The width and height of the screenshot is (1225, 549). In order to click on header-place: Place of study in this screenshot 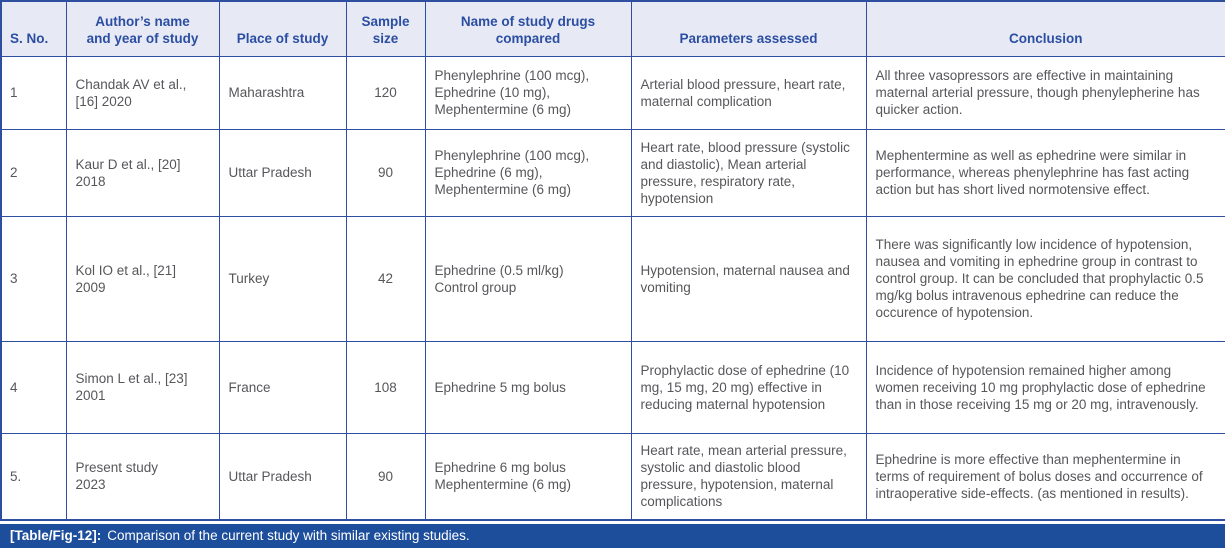, I will do `click(282, 28)`.